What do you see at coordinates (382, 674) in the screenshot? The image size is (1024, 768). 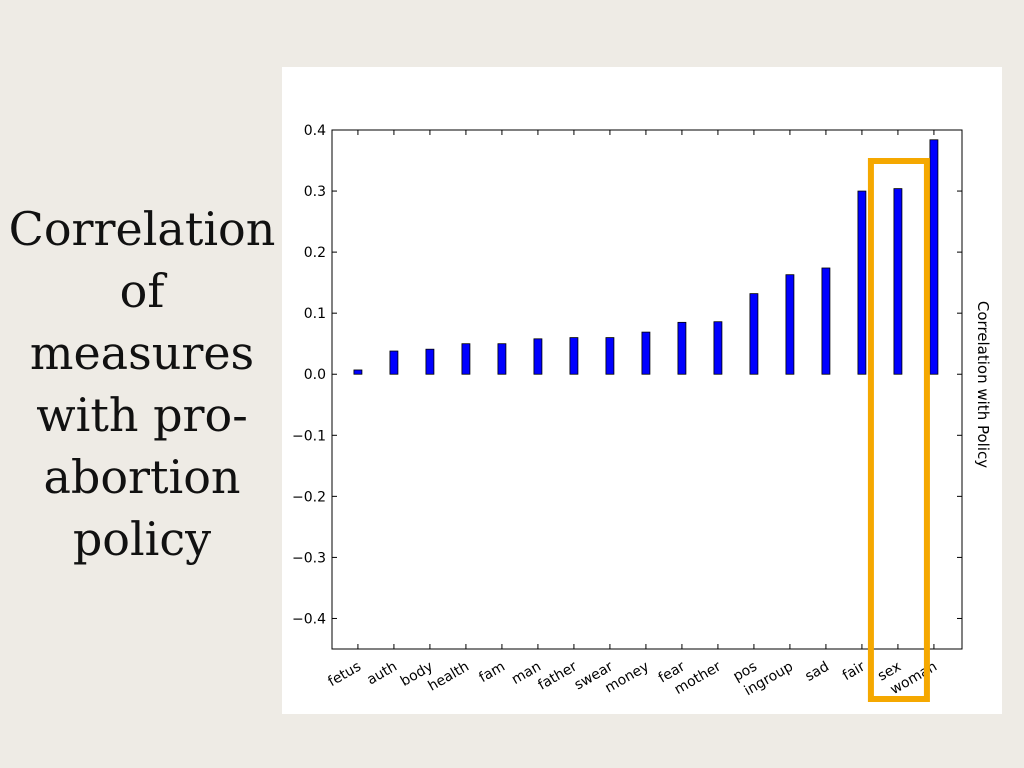 I see `x-tick-label-auth: auth` at bounding box center [382, 674].